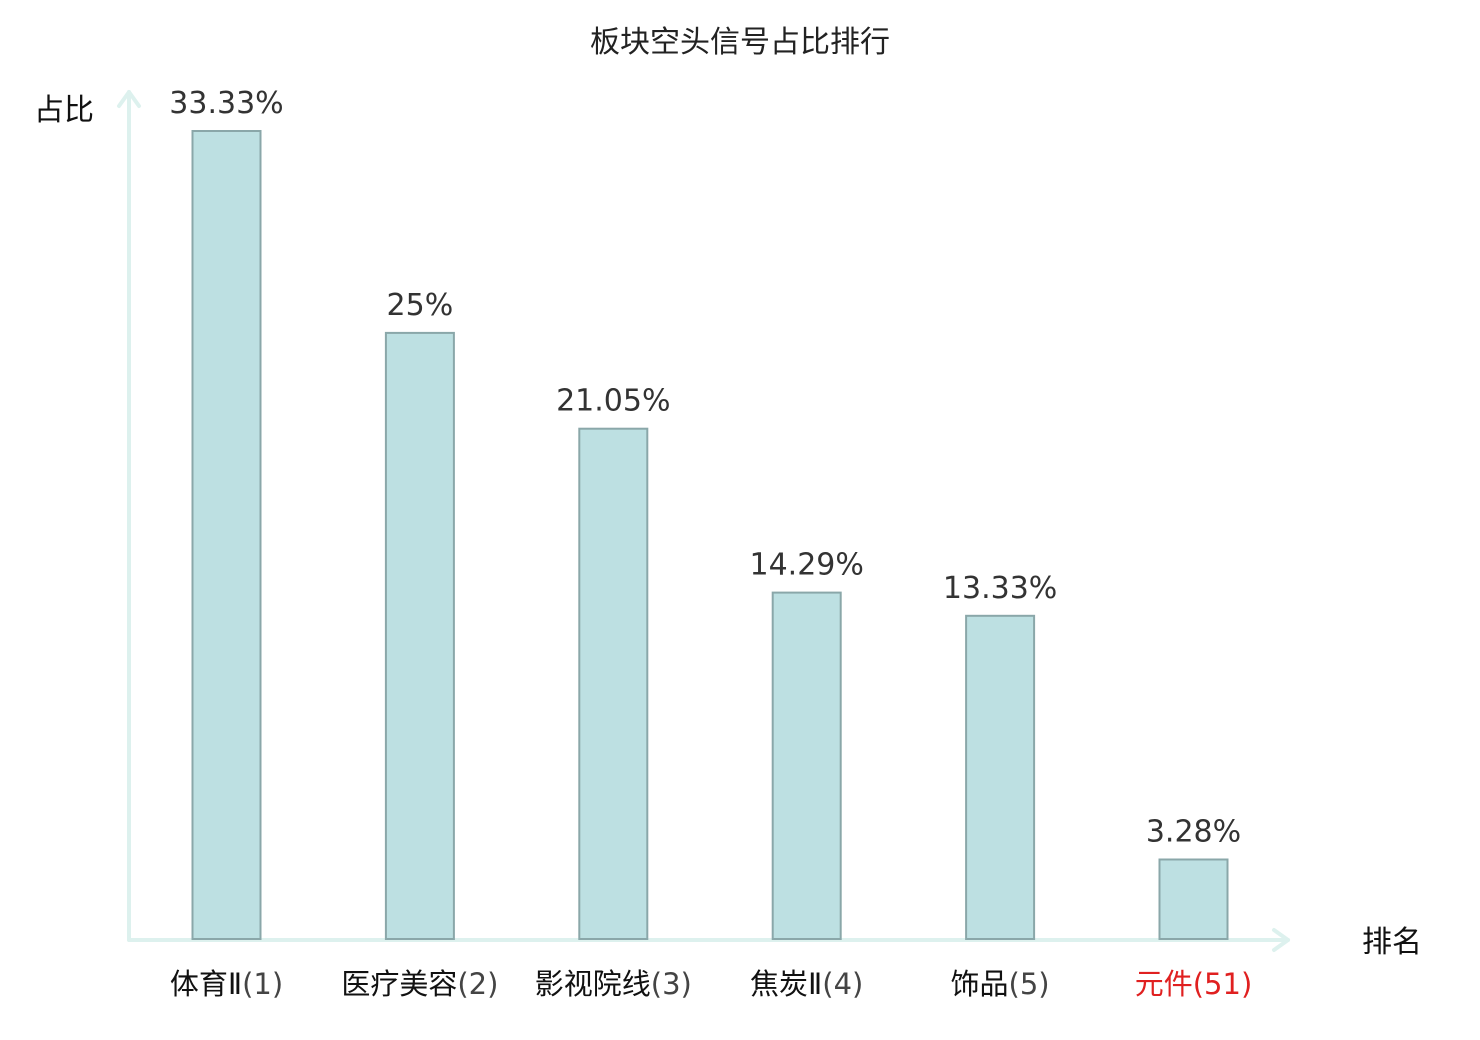 This screenshot has height=1040, width=1480. Describe the element at coordinates (1223, 984) in the screenshot. I see `category-rank: (51)` at that location.